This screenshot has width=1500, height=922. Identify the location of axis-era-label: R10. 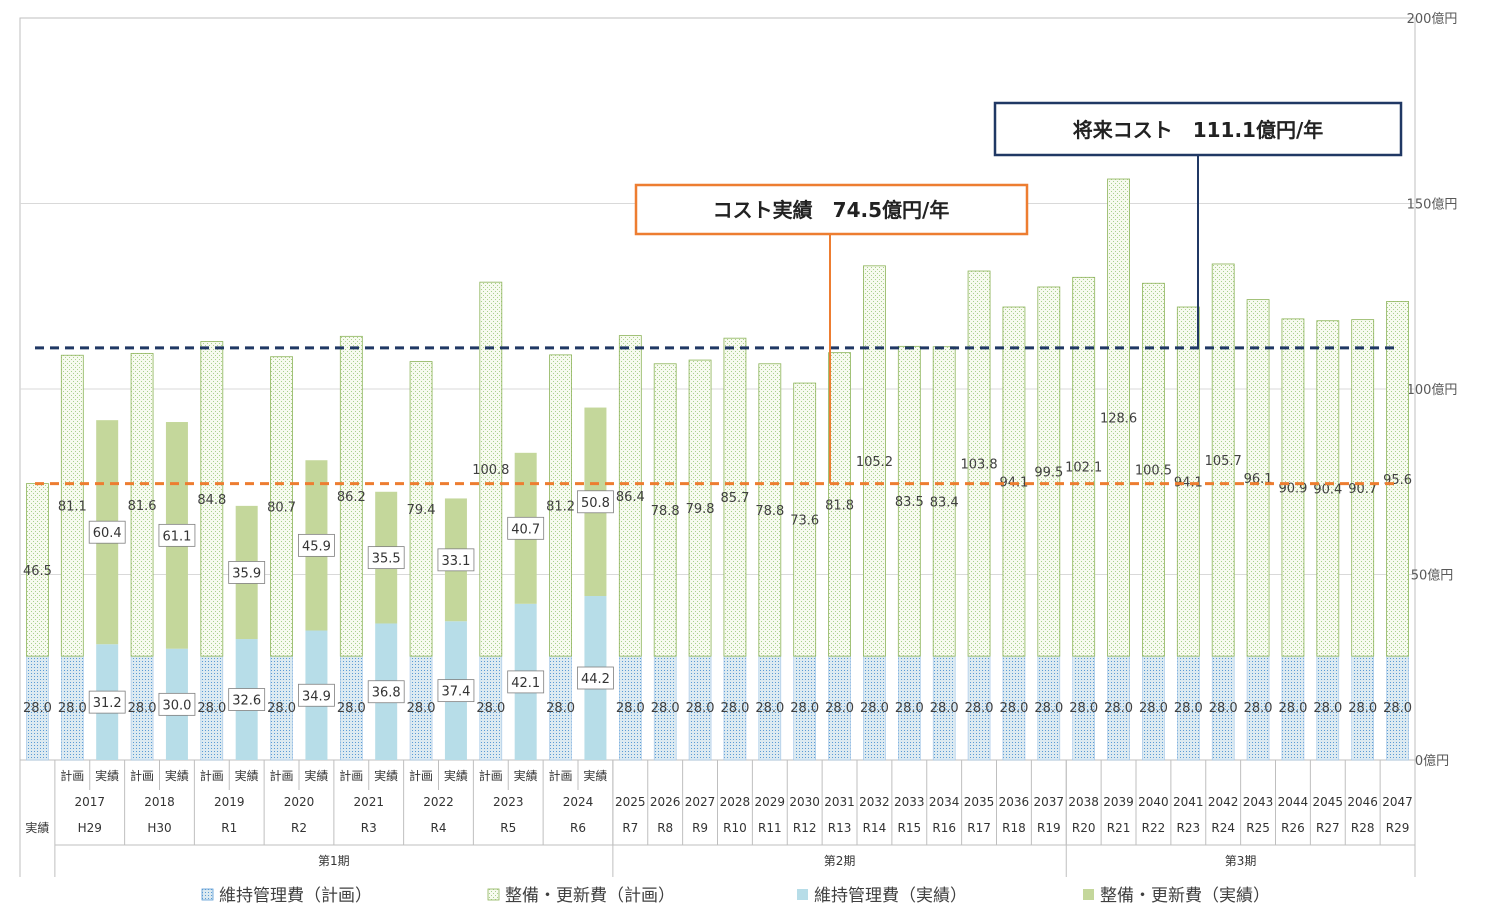
(735, 828).